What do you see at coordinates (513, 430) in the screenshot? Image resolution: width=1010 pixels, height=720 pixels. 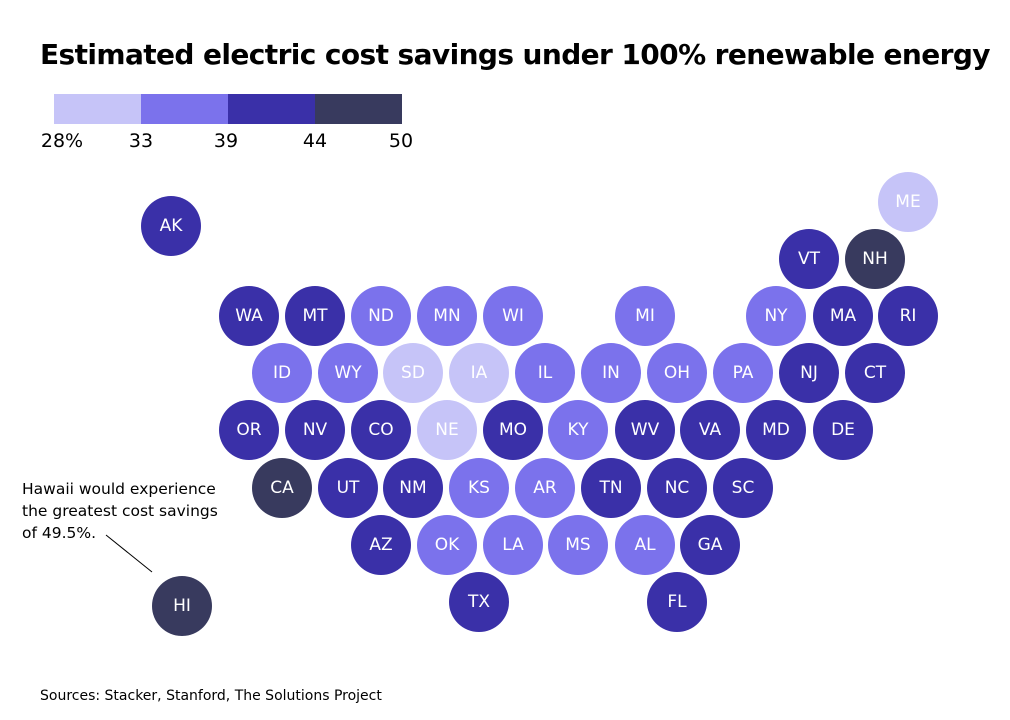 I see `state-tile-mo: MO` at bounding box center [513, 430].